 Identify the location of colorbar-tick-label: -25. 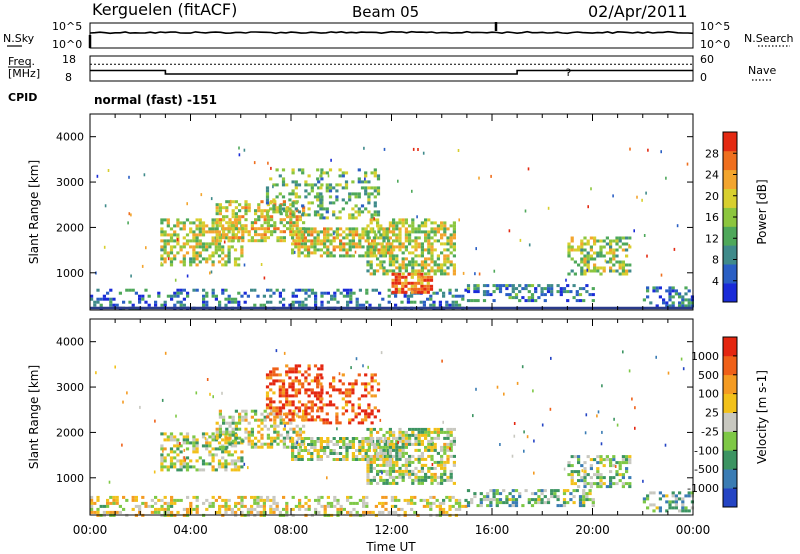
(710, 431).